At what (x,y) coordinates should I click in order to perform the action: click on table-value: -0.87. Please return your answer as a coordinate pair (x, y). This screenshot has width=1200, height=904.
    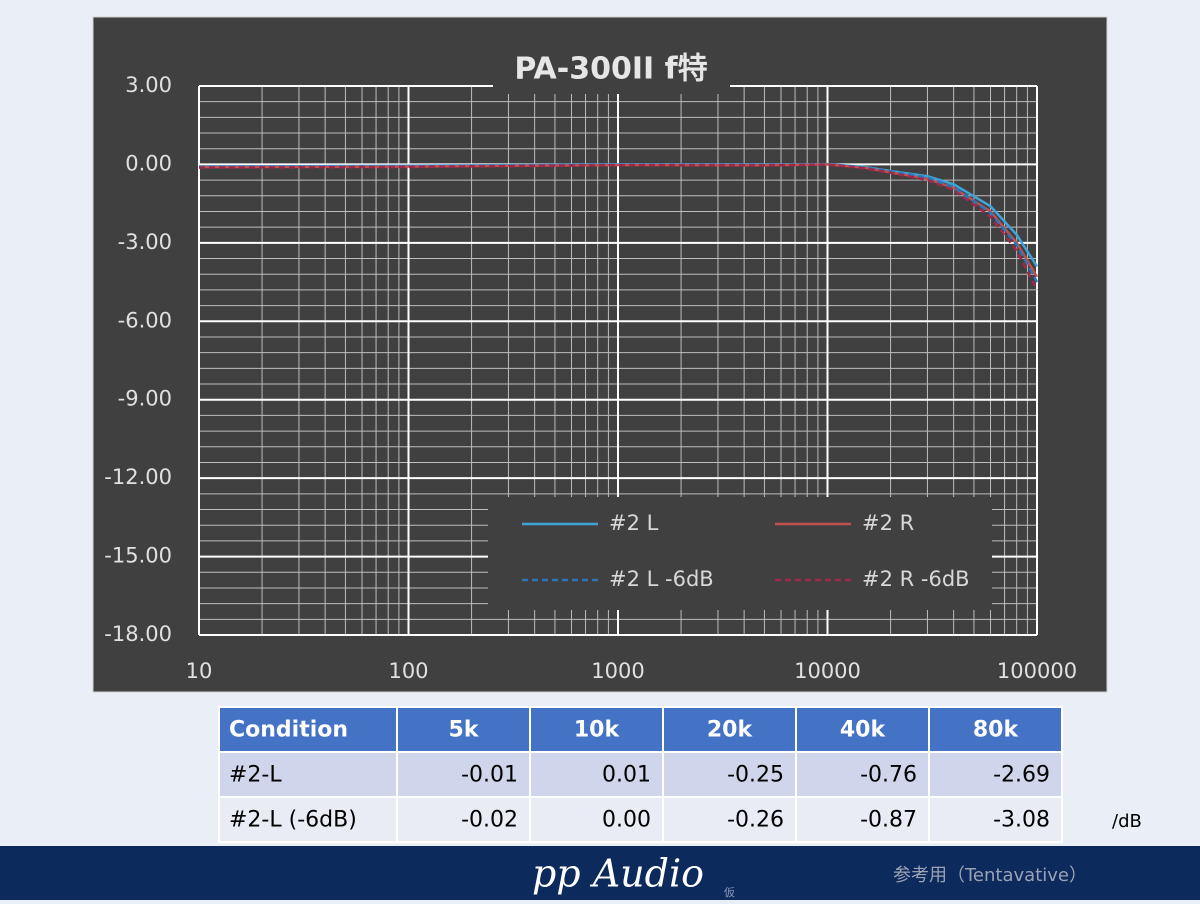
    Looking at the image, I should click on (888, 820).